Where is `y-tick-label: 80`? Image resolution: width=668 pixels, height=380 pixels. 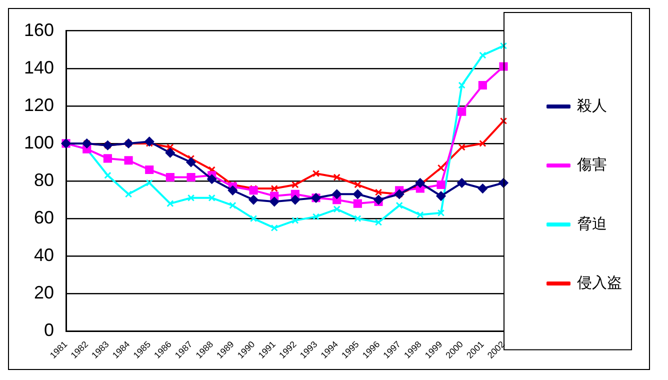 y-tick-label: 80 is located at coordinates (44, 180).